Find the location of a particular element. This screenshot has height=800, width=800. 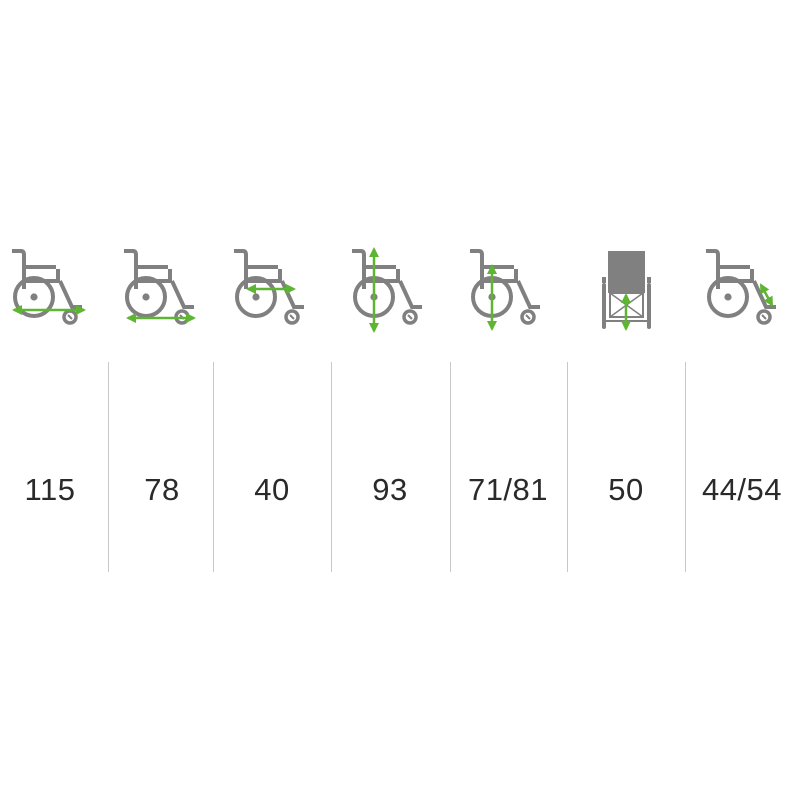

value-armrest-height: 71/81 is located at coordinates (508, 489).